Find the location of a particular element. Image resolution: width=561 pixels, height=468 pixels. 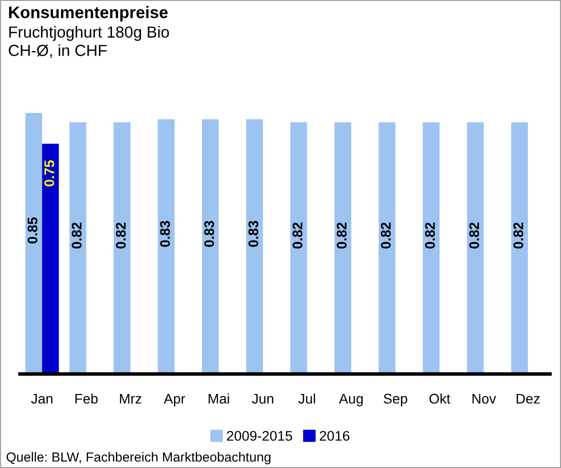

x-tick-label: Dez is located at coordinates (528, 399).